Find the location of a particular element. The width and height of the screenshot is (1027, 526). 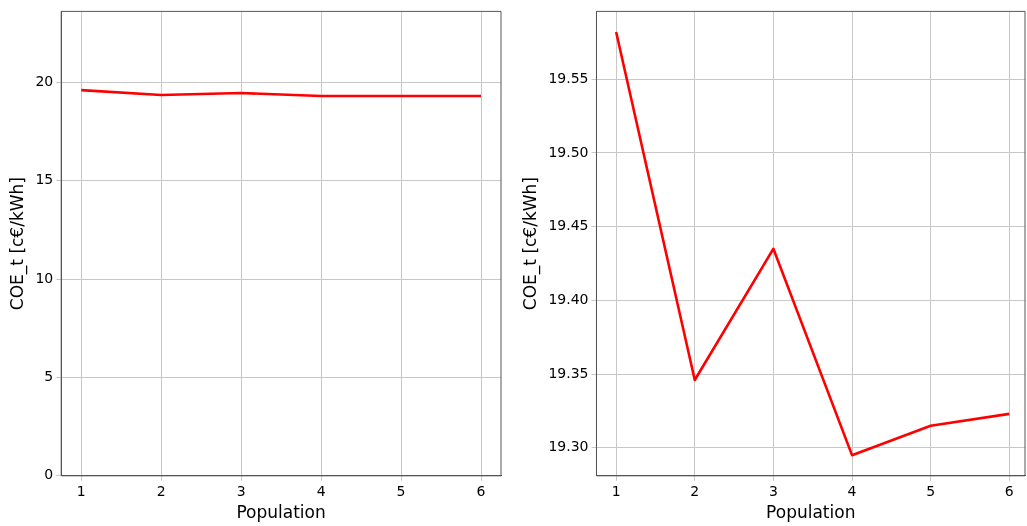

y-tick-label: 19.40 is located at coordinates (568, 299).